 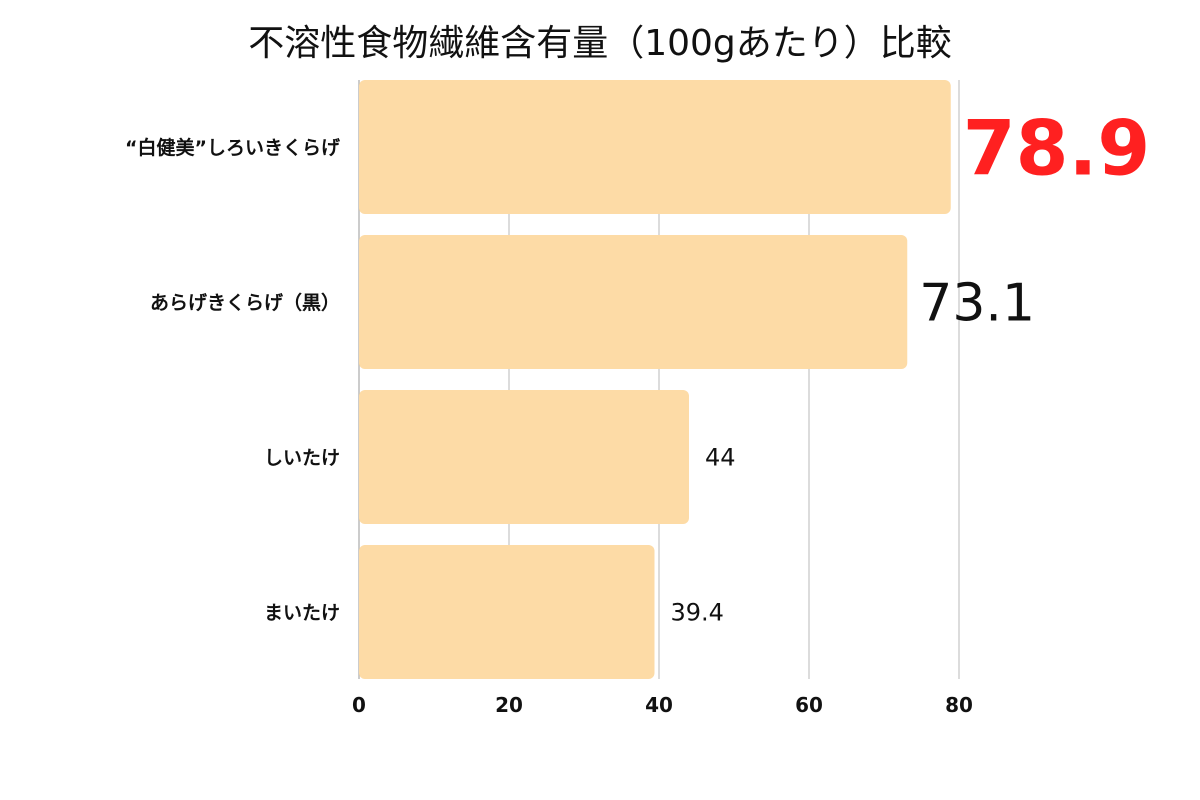 I want to click on chart-title: 不溶性食物繊維含有量（100gあたり）比較, so click(x=600, y=43).